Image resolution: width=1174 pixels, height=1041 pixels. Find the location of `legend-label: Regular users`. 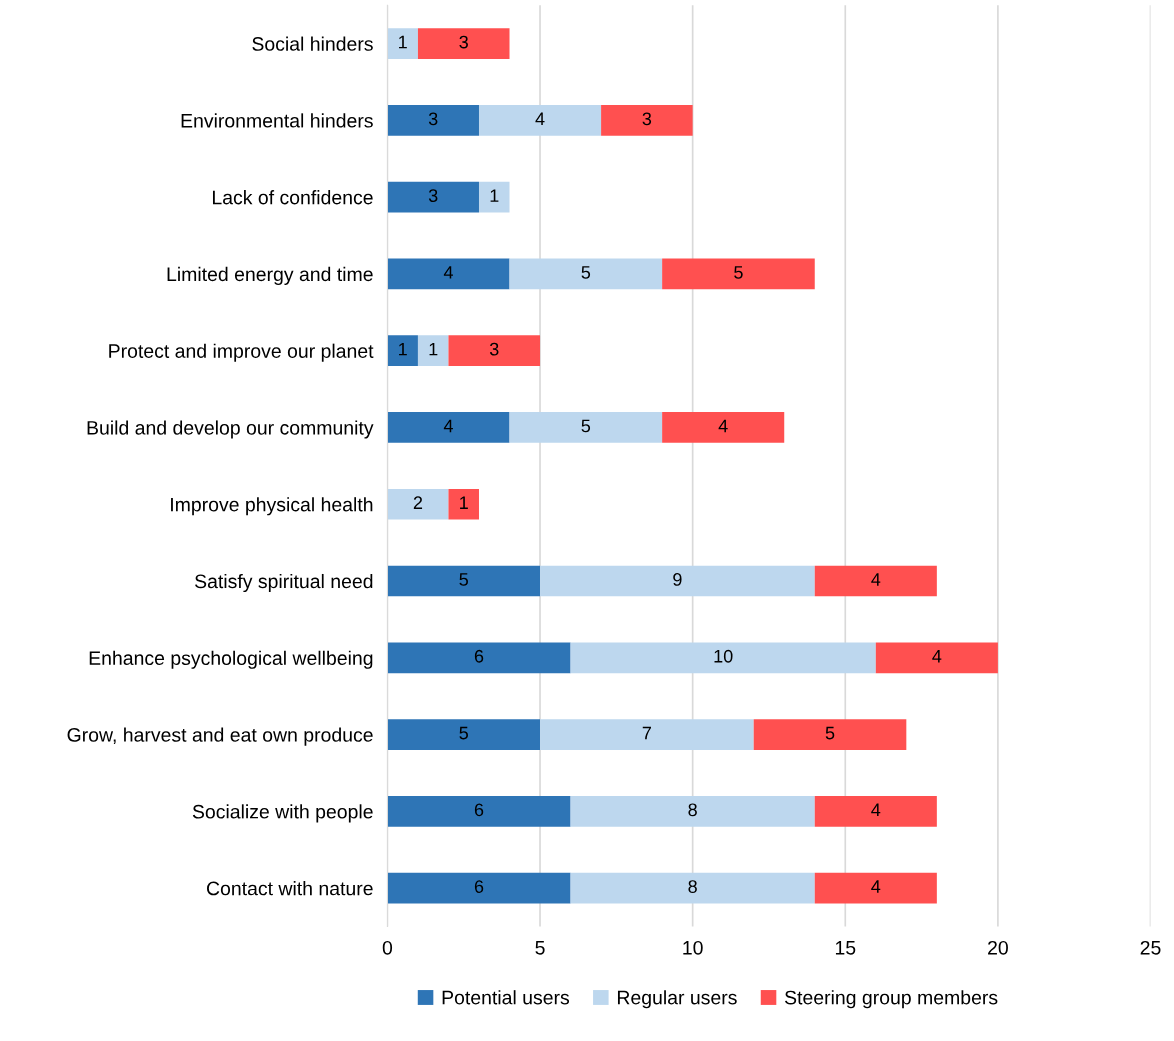

legend-label: Regular users is located at coordinates (677, 999).